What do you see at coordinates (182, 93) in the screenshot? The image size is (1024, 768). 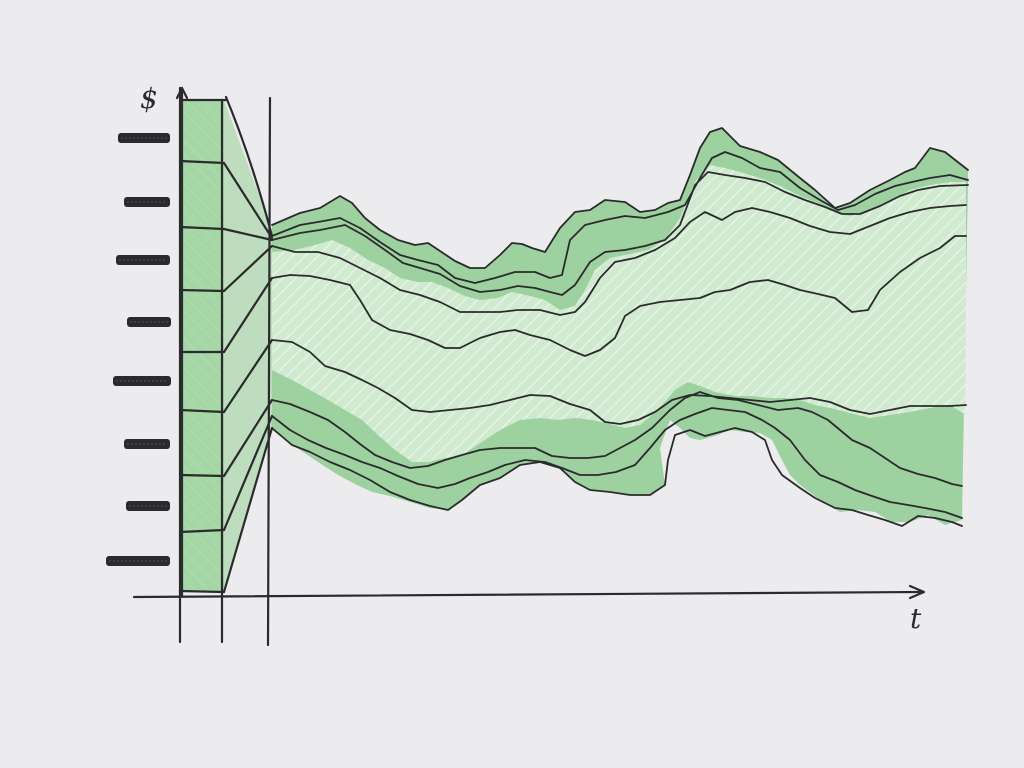 I see `y-axis-arrowhead` at bounding box center [182, 93].